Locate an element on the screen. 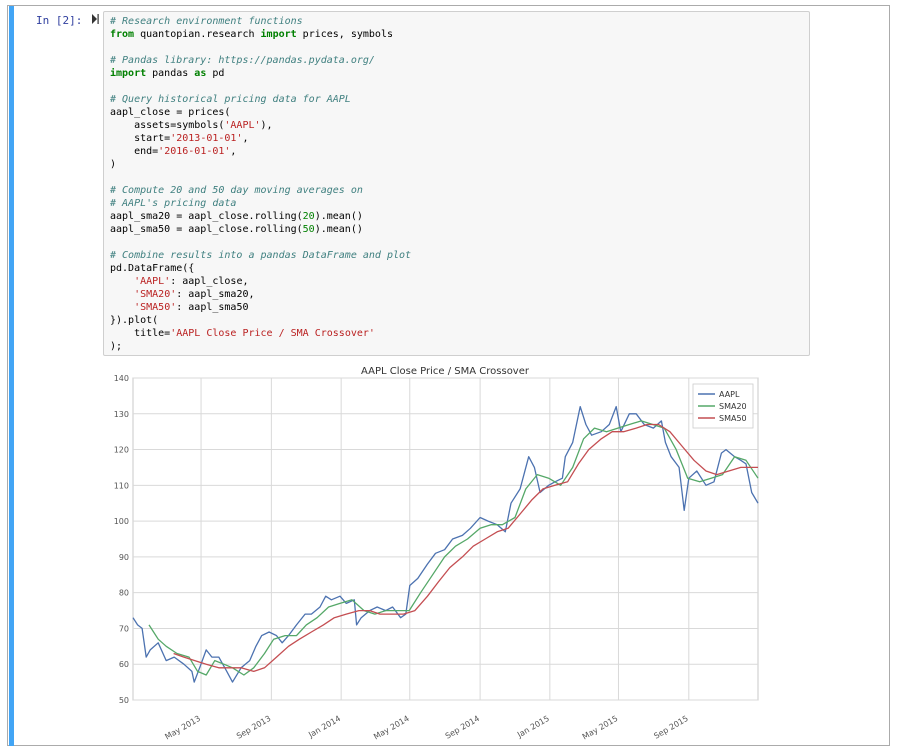 This screenshot has width=897, height=753. code-token: 'AAPL Close Price / SMA Crossover' is located at coordinates (272, 333).